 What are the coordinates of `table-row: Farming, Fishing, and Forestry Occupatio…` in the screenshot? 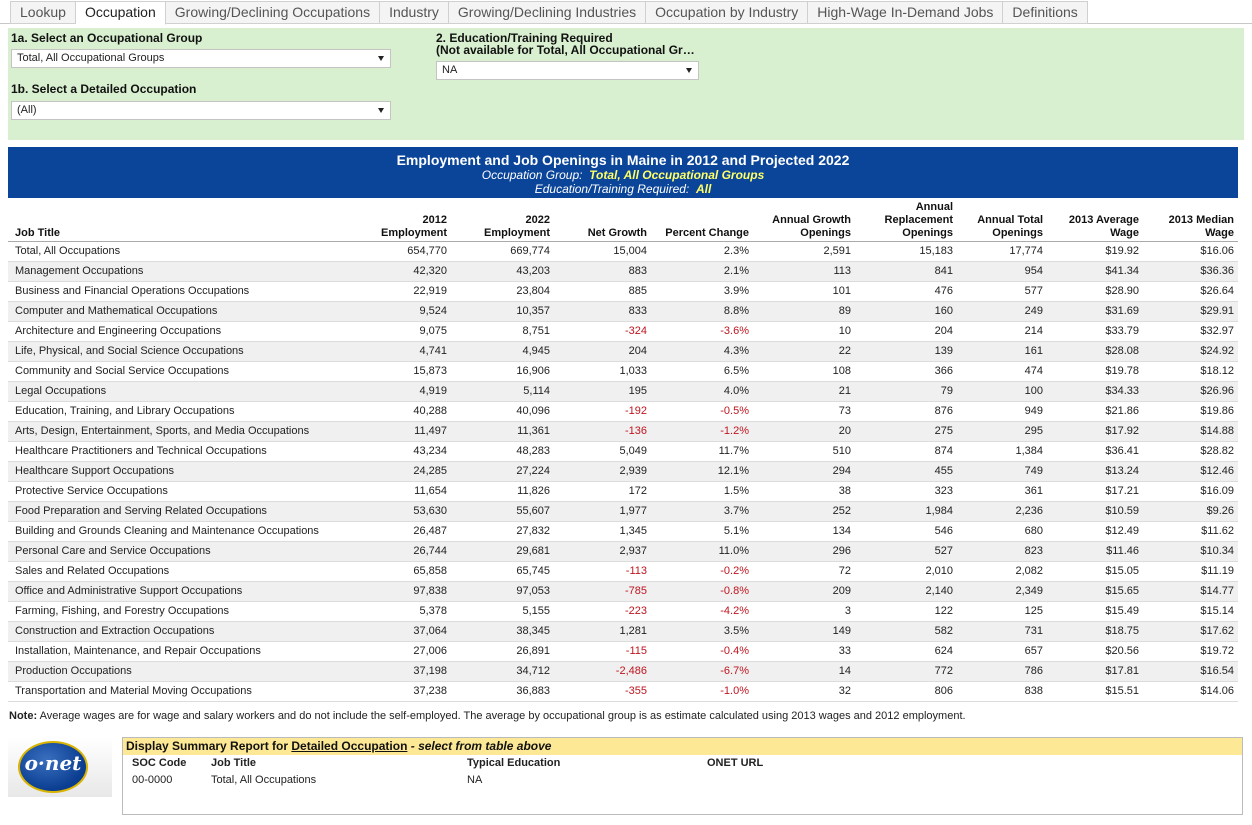 It's located at (623, 611).